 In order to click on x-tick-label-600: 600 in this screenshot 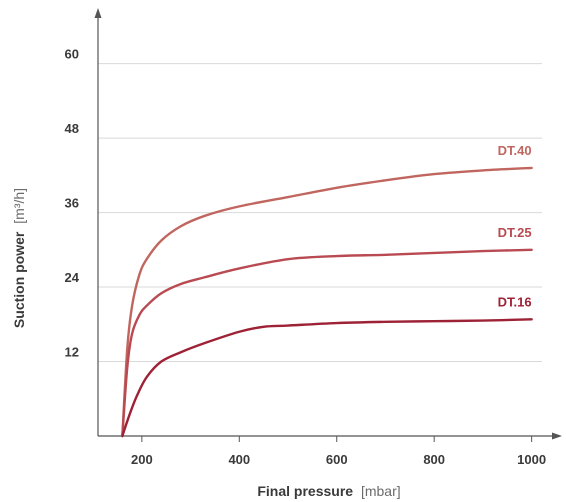, I will do `click(337, 459)`.